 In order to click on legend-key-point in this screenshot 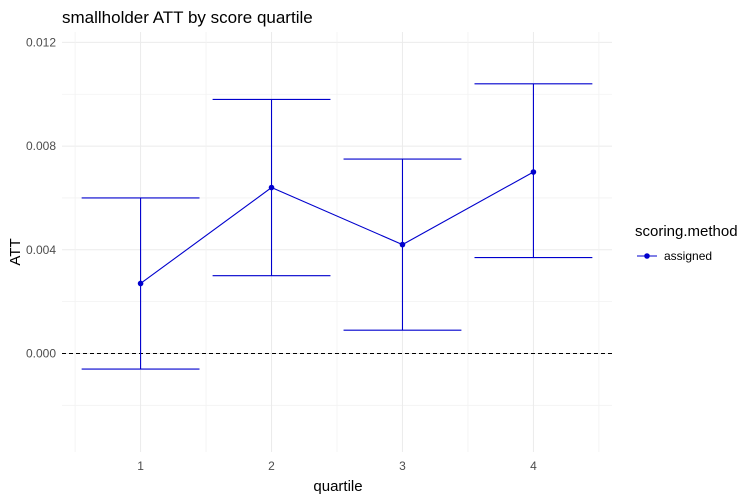, I will do `click(647, 256)`.